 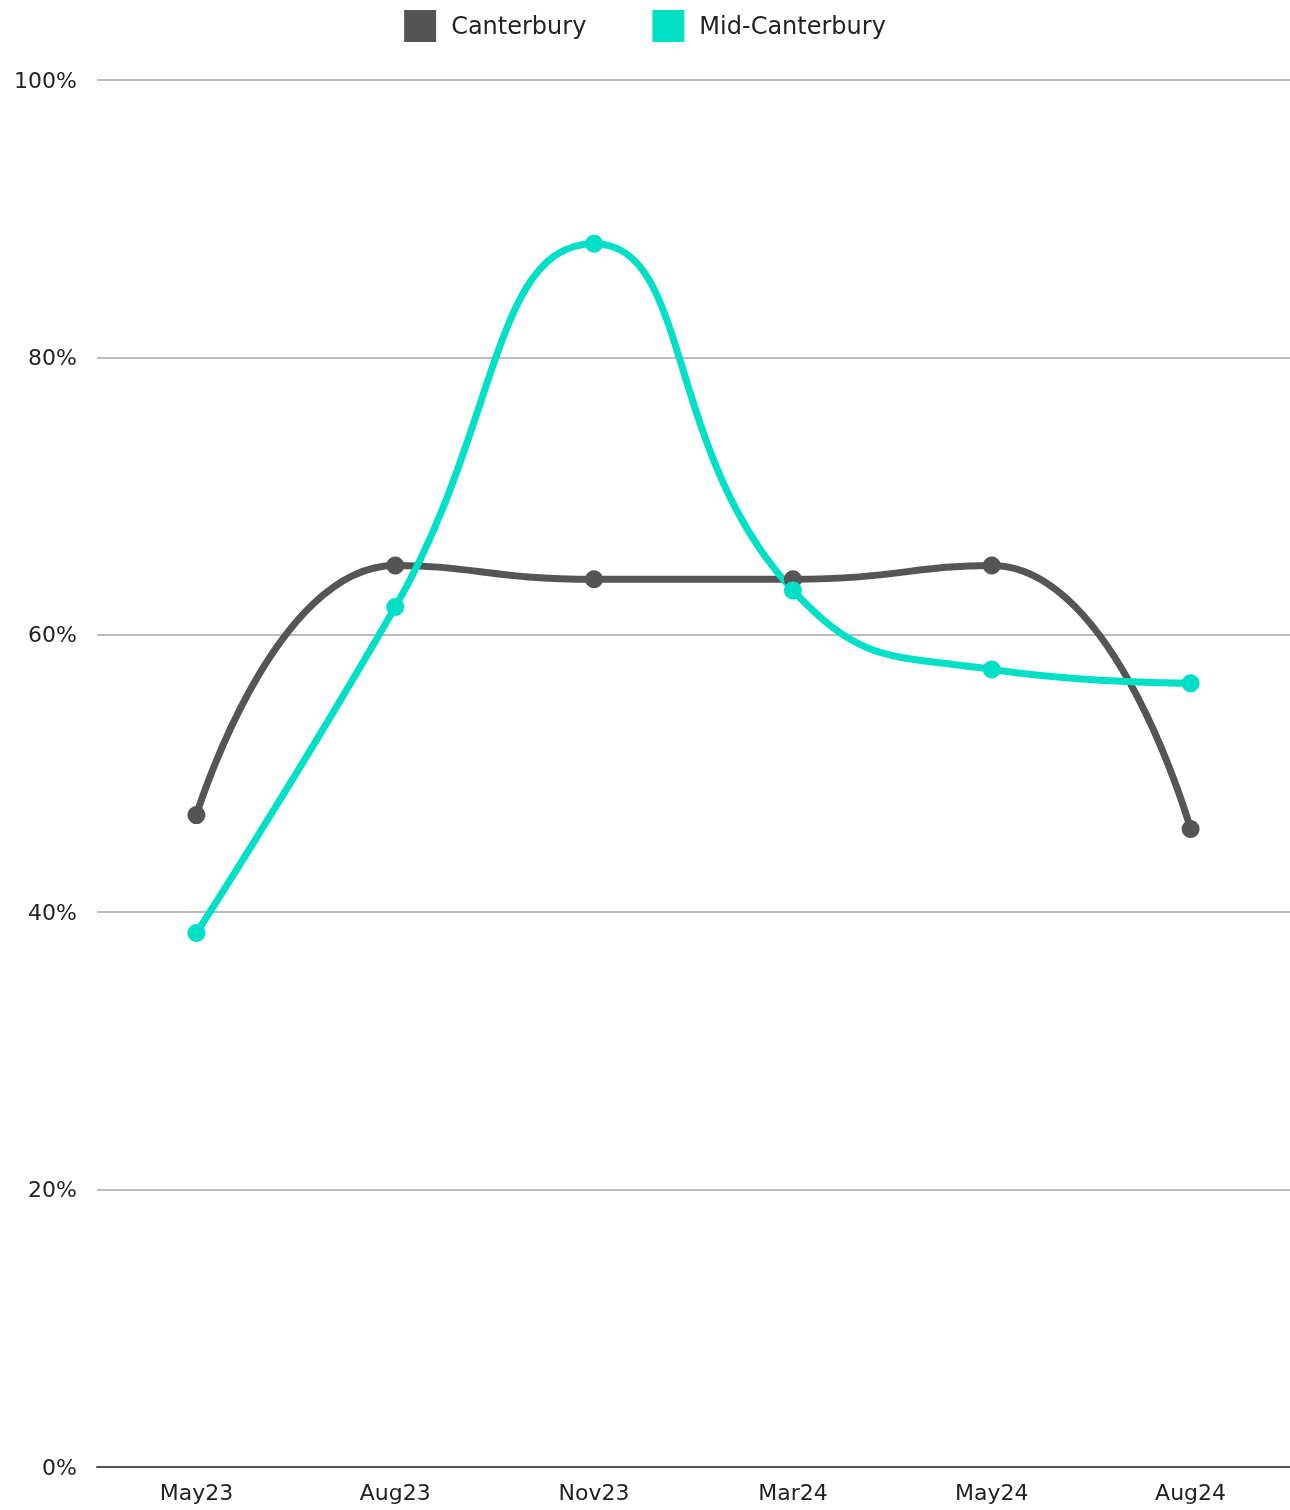 I want to click on legend-label: Mid-Canterbury, so click(x=792, y=26).